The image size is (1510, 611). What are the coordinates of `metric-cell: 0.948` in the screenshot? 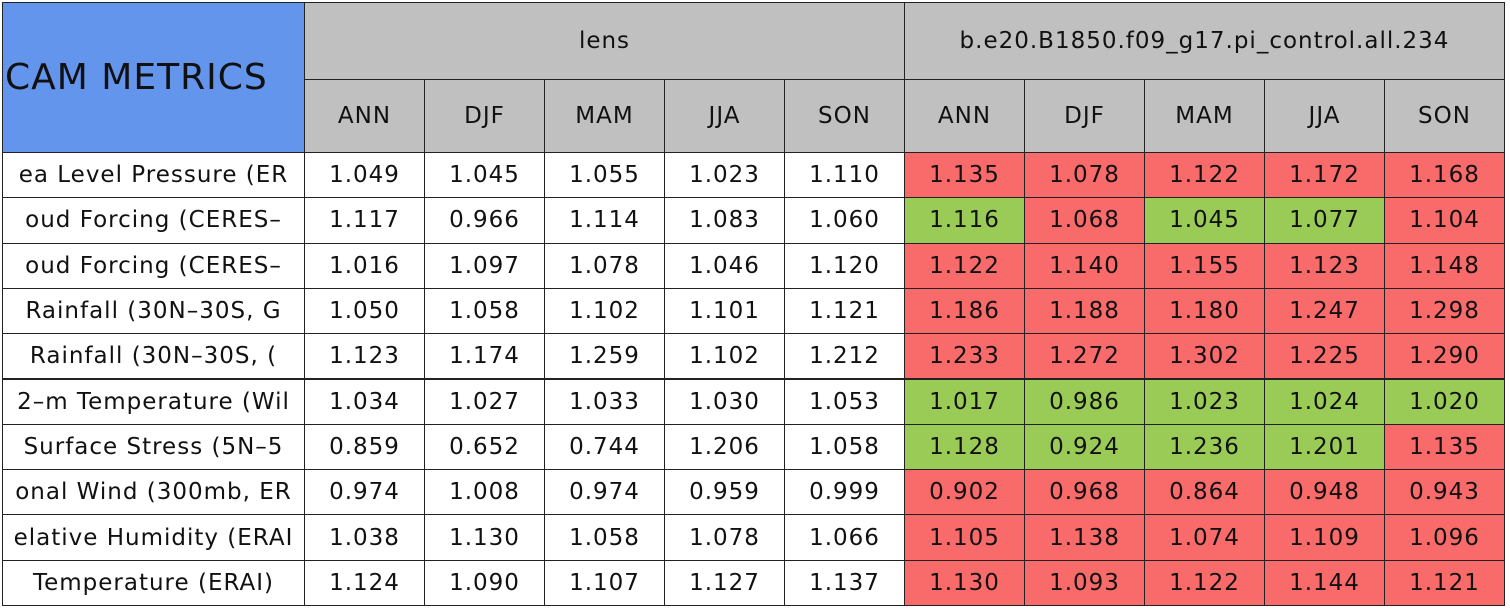 It's located at (1324, 492).